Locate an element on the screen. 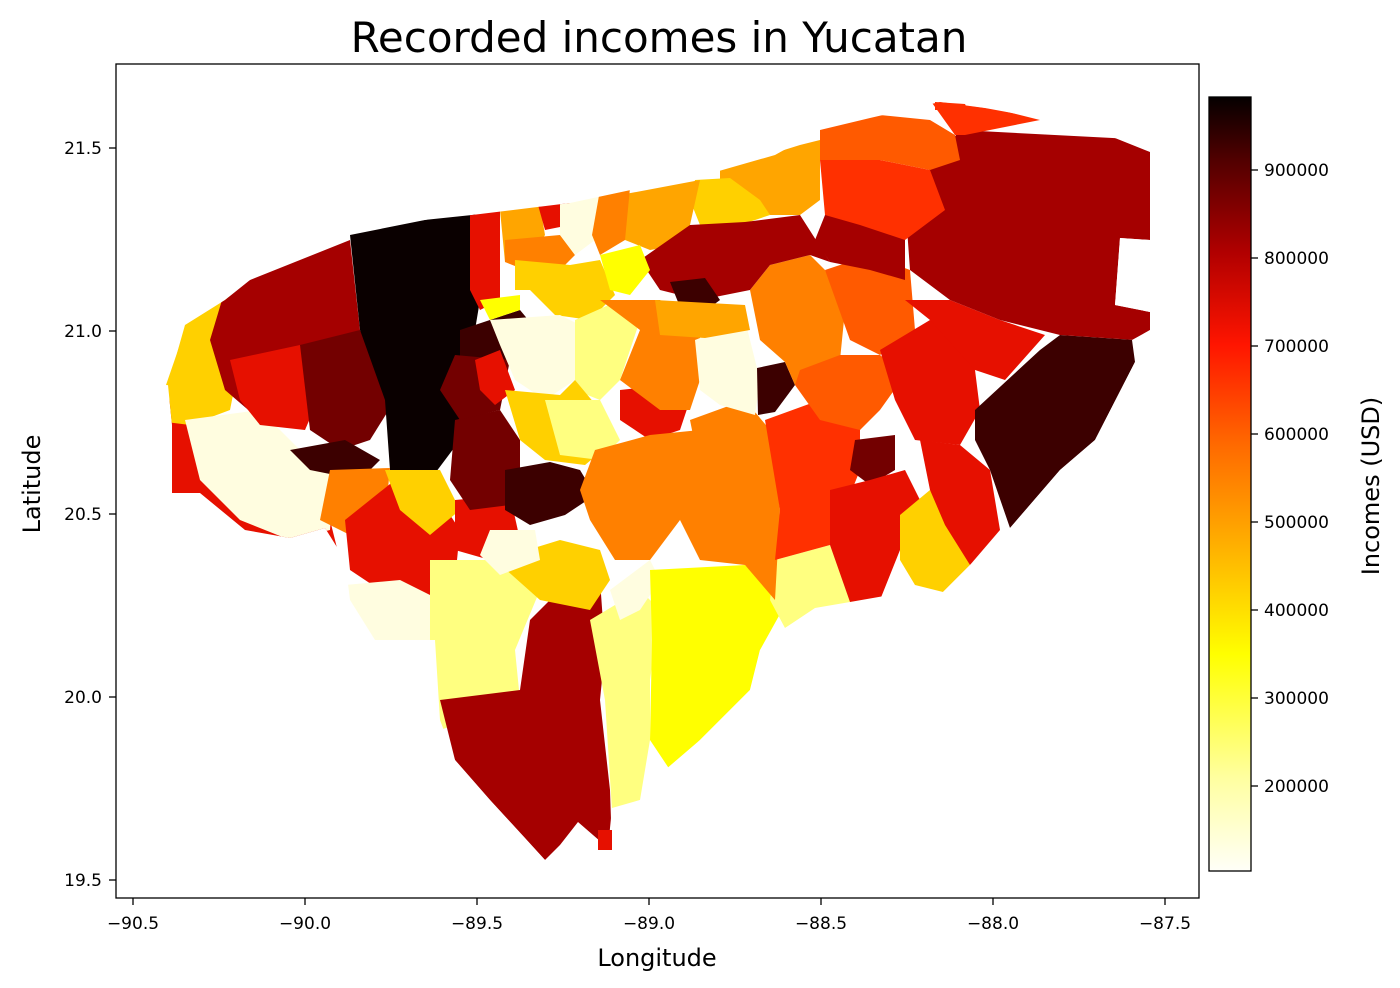  x-tick-label: −90.5 is located at coordinates (133, 924).